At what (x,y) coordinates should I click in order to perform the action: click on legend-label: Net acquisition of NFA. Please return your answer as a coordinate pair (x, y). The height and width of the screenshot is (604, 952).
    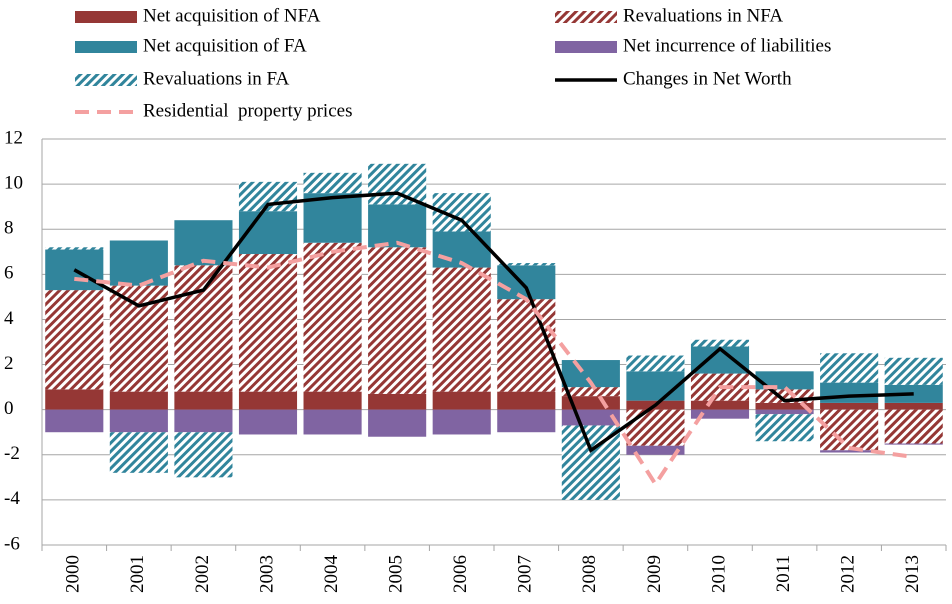
    Looking at the image, I should click on (232, 15).